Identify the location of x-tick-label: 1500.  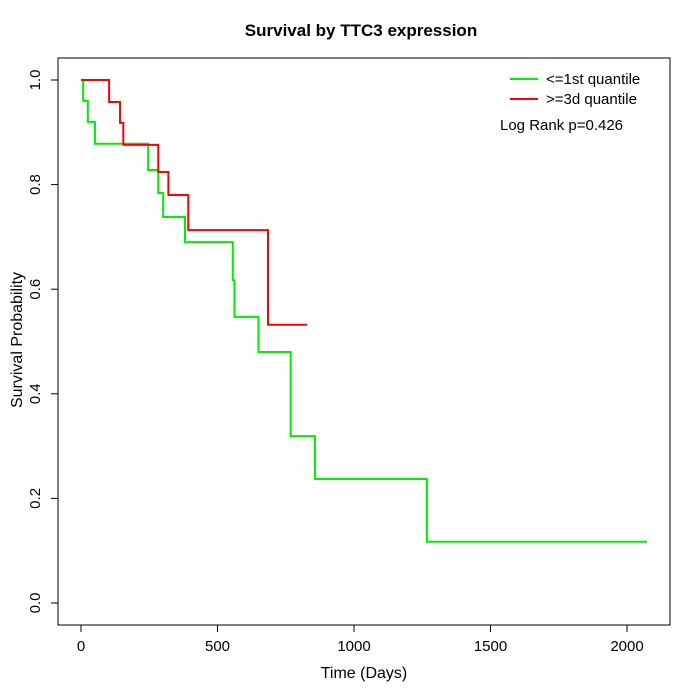
(490, 646).